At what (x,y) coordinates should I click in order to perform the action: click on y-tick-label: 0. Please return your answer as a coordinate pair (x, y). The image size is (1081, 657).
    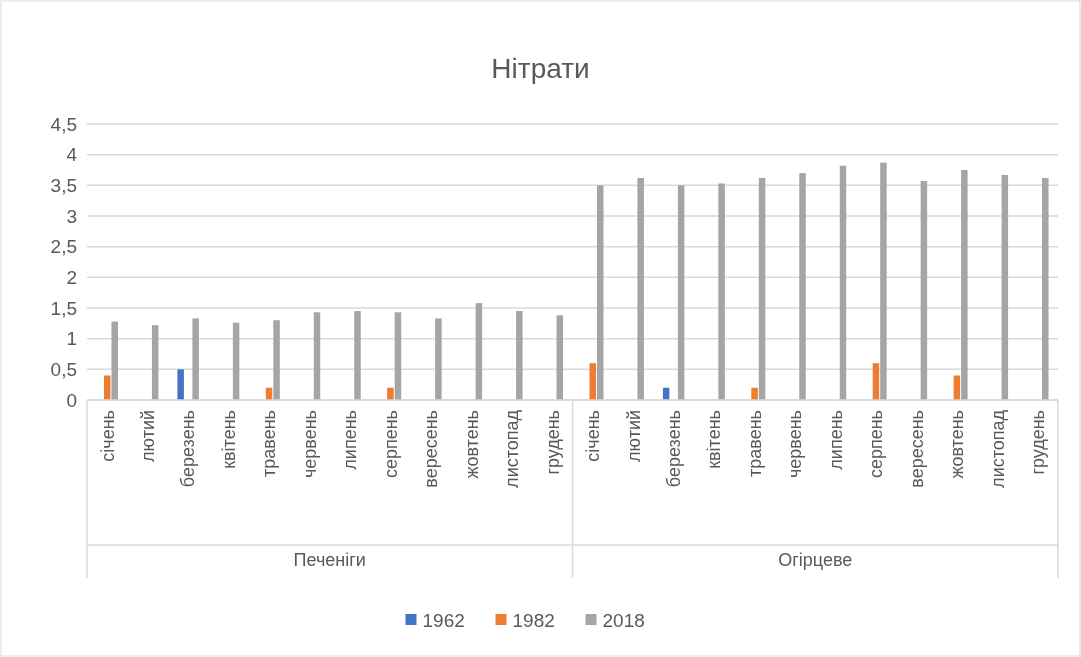
    Looking at the image, I should click on (71, 400).